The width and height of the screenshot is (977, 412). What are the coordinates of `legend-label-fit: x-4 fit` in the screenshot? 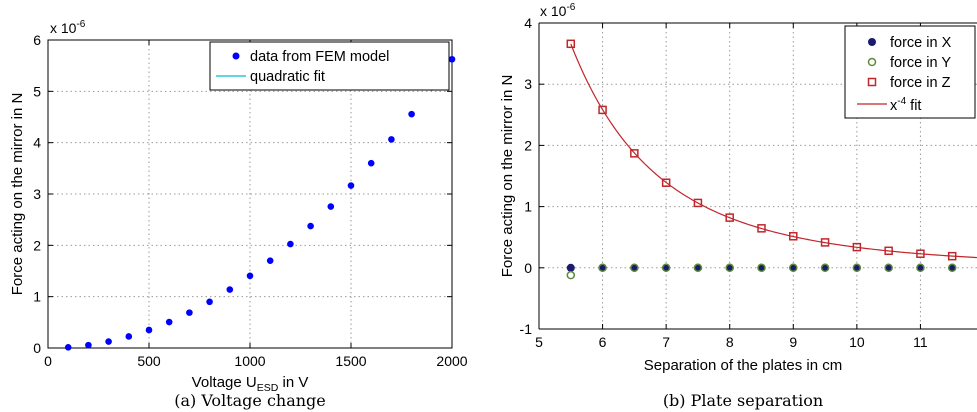 It's located at (905, 105).